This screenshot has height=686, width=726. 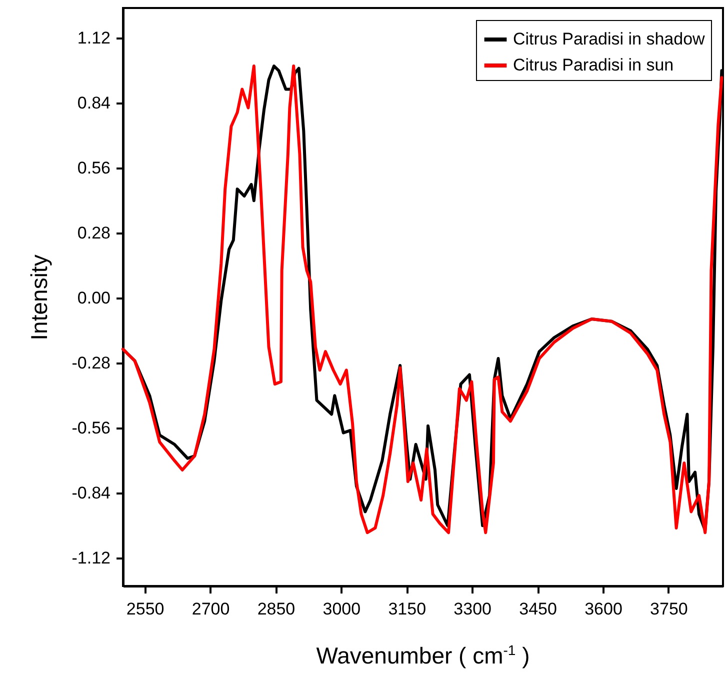 I want to click on y-axis-title: Intensity, so click(x=39, y=297).